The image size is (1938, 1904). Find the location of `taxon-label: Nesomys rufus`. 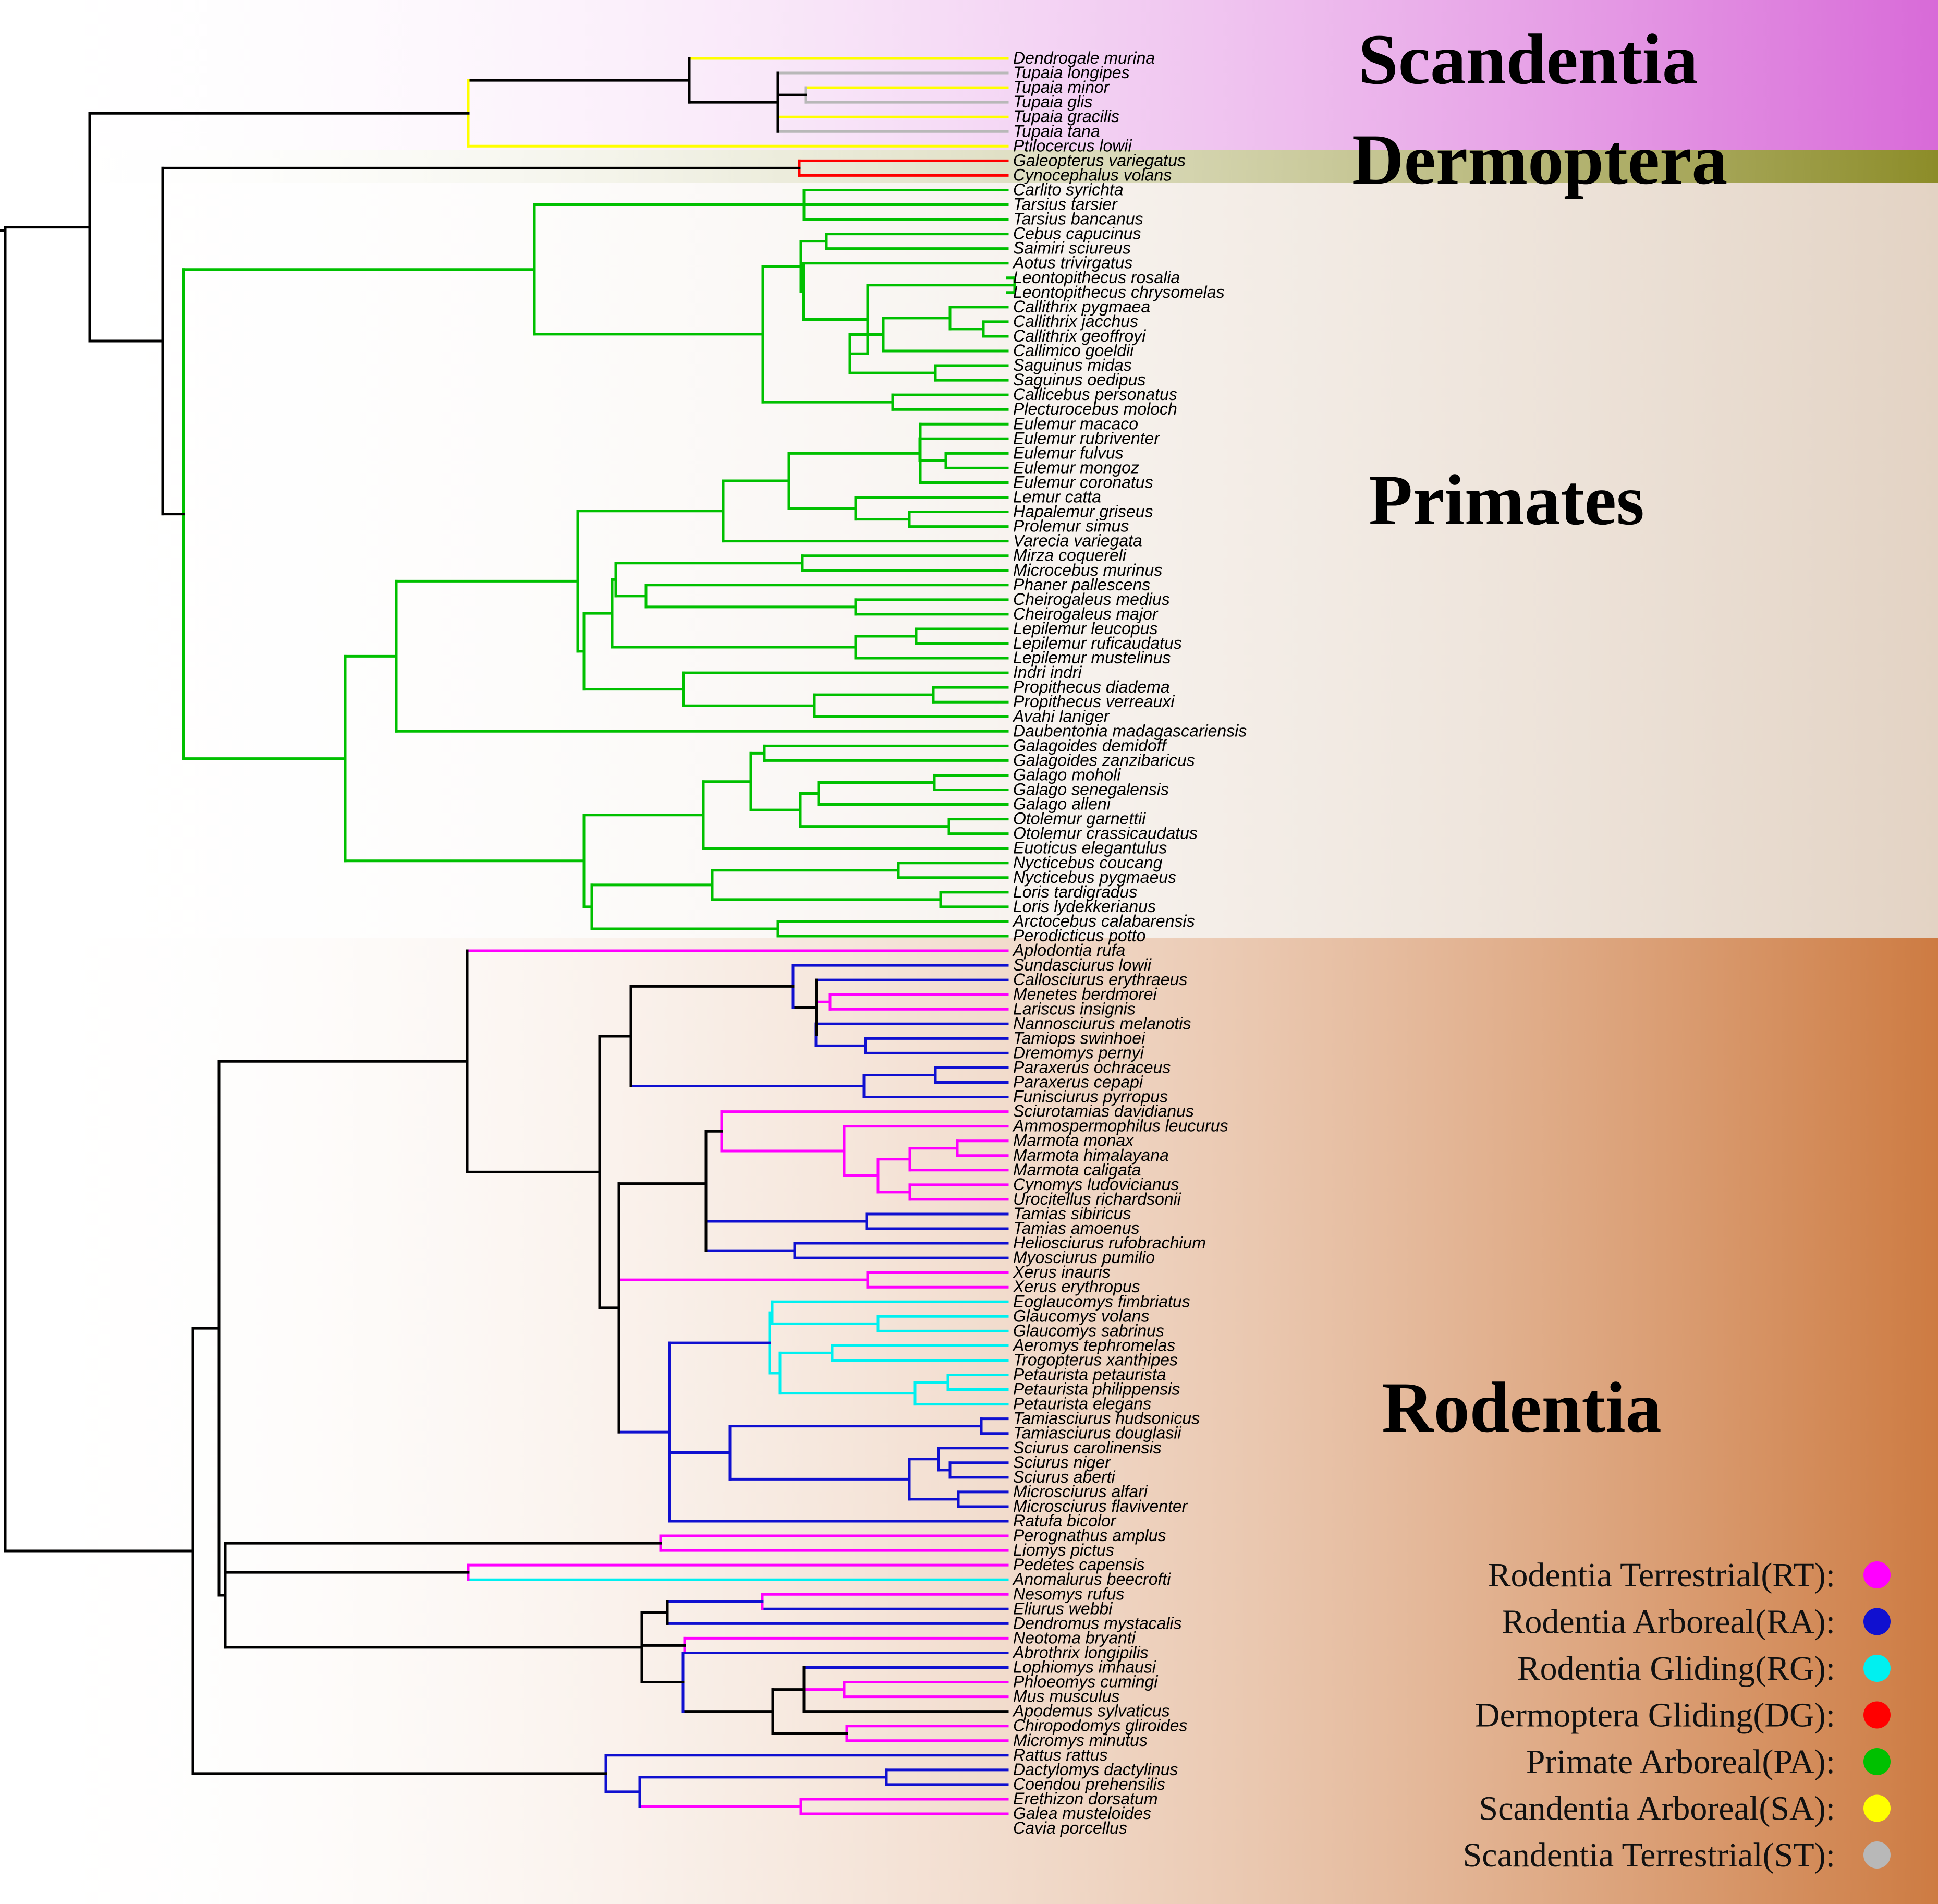

taxon-label: Nesomys rufus is located at coordinates (1068, 1593).